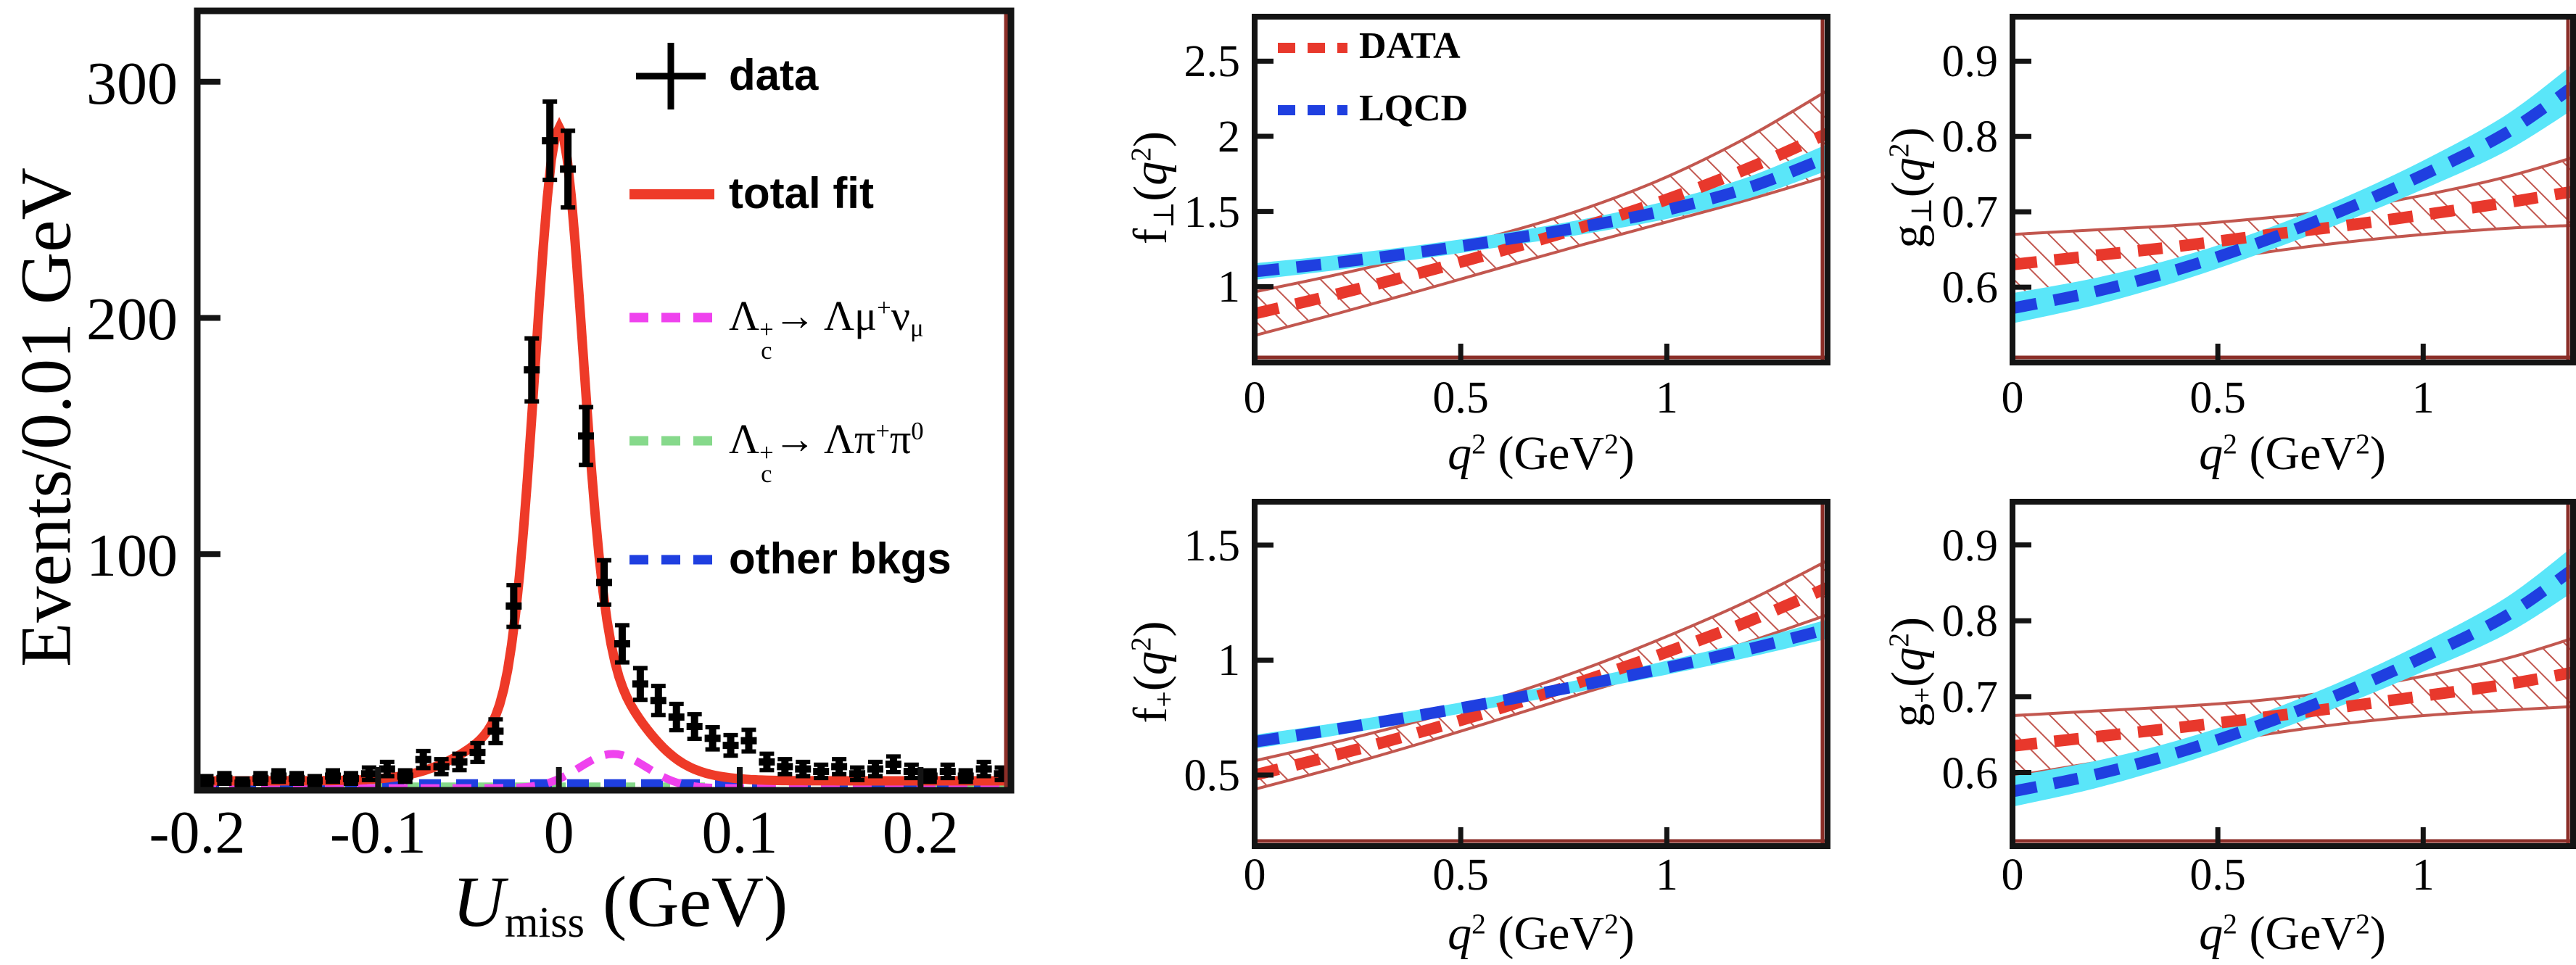  Describe the element at coordinates (1212, 62) in the screenshot. I see `f-perp-y-tick-label: 2.5` at that location.